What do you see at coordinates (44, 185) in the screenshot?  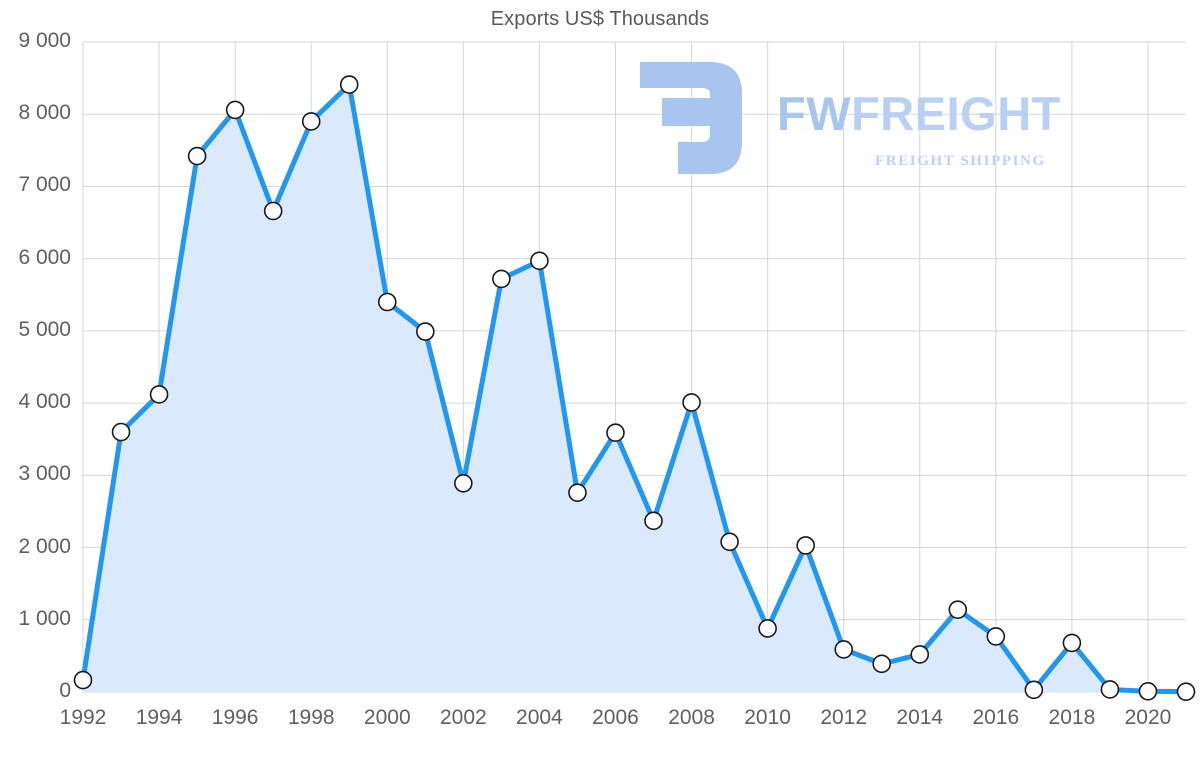 I see `y-axis-tick-label: 7 000` at bounding box center [44, 185].